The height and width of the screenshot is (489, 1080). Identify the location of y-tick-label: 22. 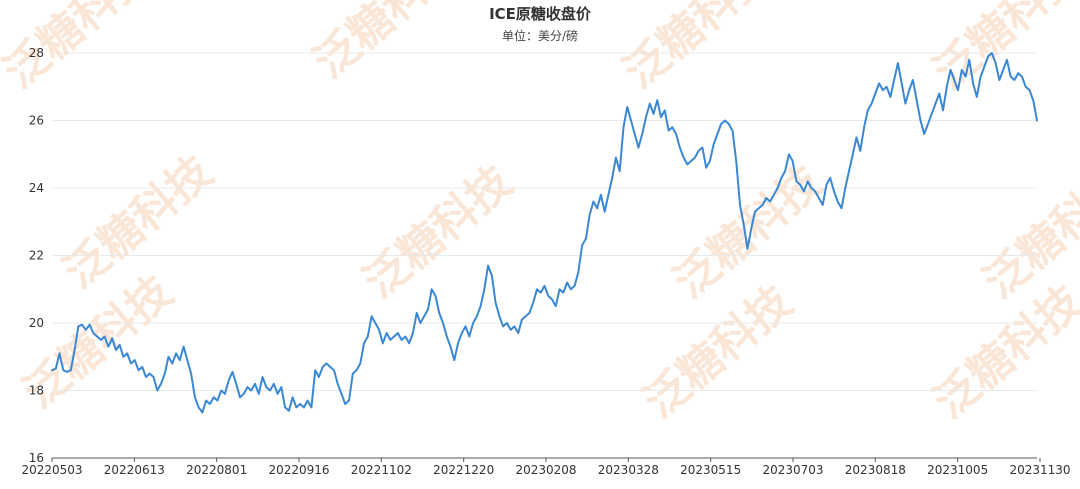
(36, 256).